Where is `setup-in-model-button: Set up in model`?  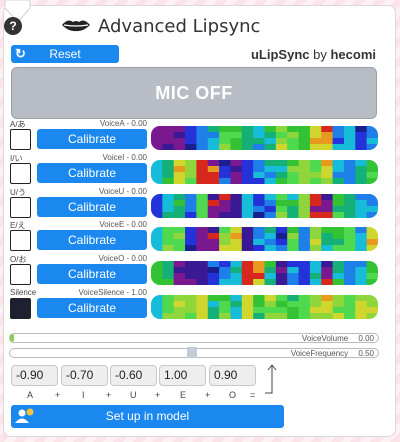 setup-in-model-button: Set up in model is located at coordinates (147, 416).